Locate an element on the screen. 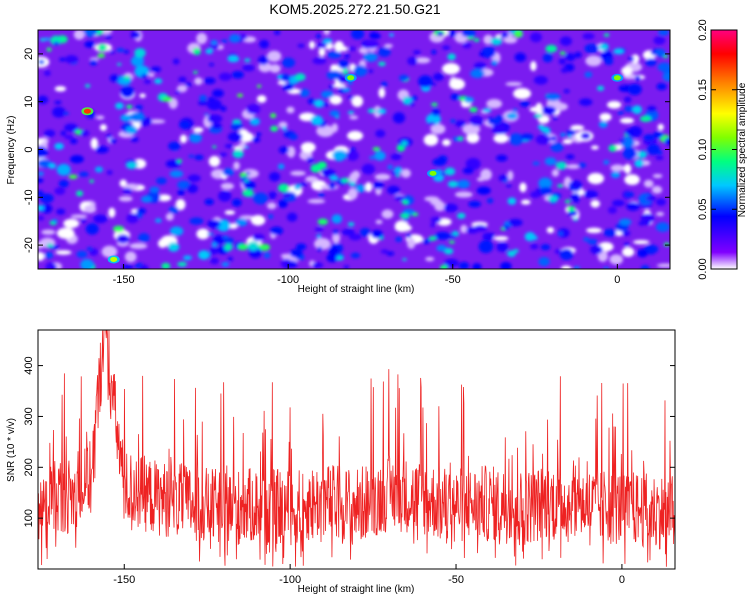  y-tick-label: -20 is located at coordinates (29, 245).